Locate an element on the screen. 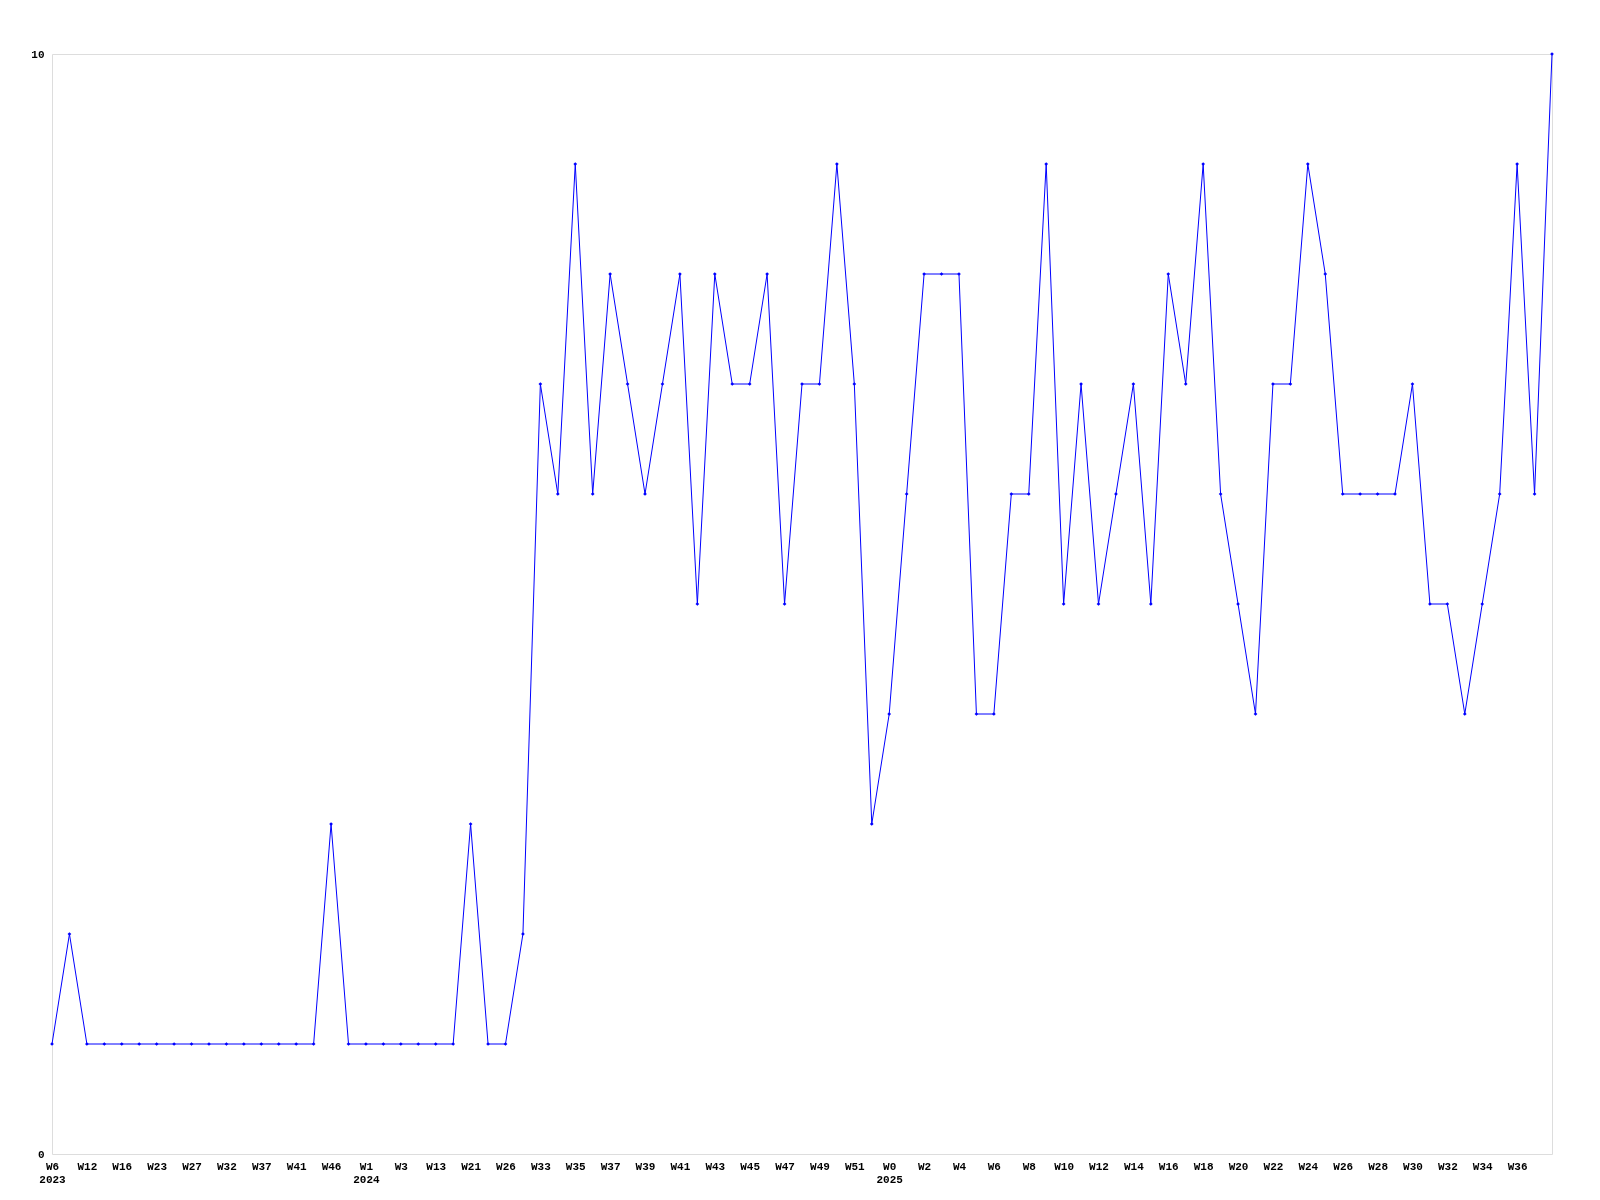  x-tick-label: W34 is located at coordinates (1483, 1166).